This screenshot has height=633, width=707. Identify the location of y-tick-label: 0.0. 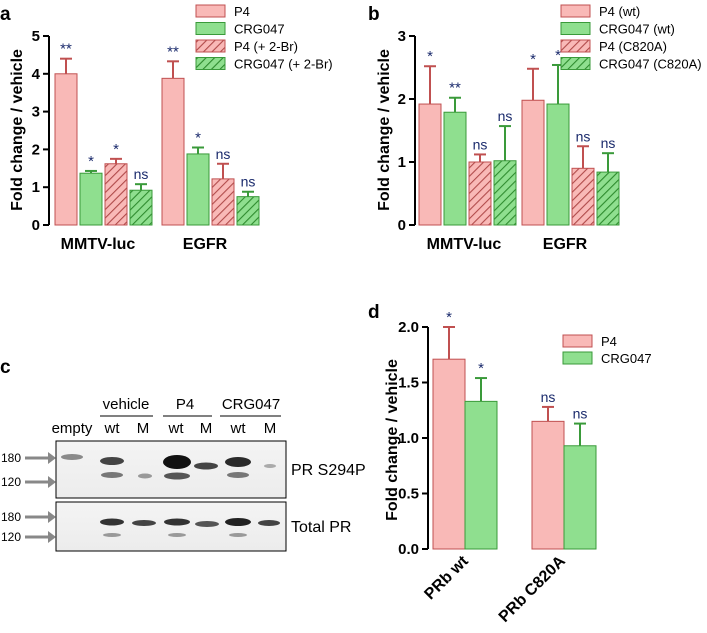
(408, 549).